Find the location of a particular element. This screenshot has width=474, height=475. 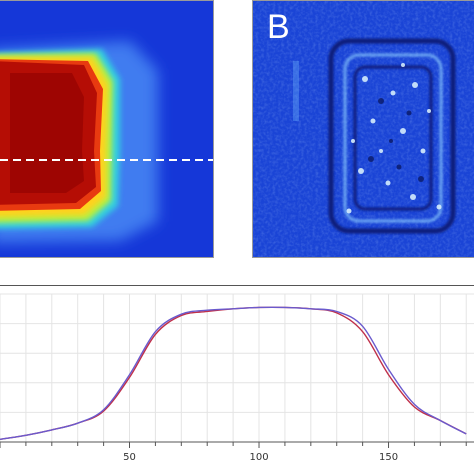

x-tick-label-100: 100 is located at coordinates (258, 457).